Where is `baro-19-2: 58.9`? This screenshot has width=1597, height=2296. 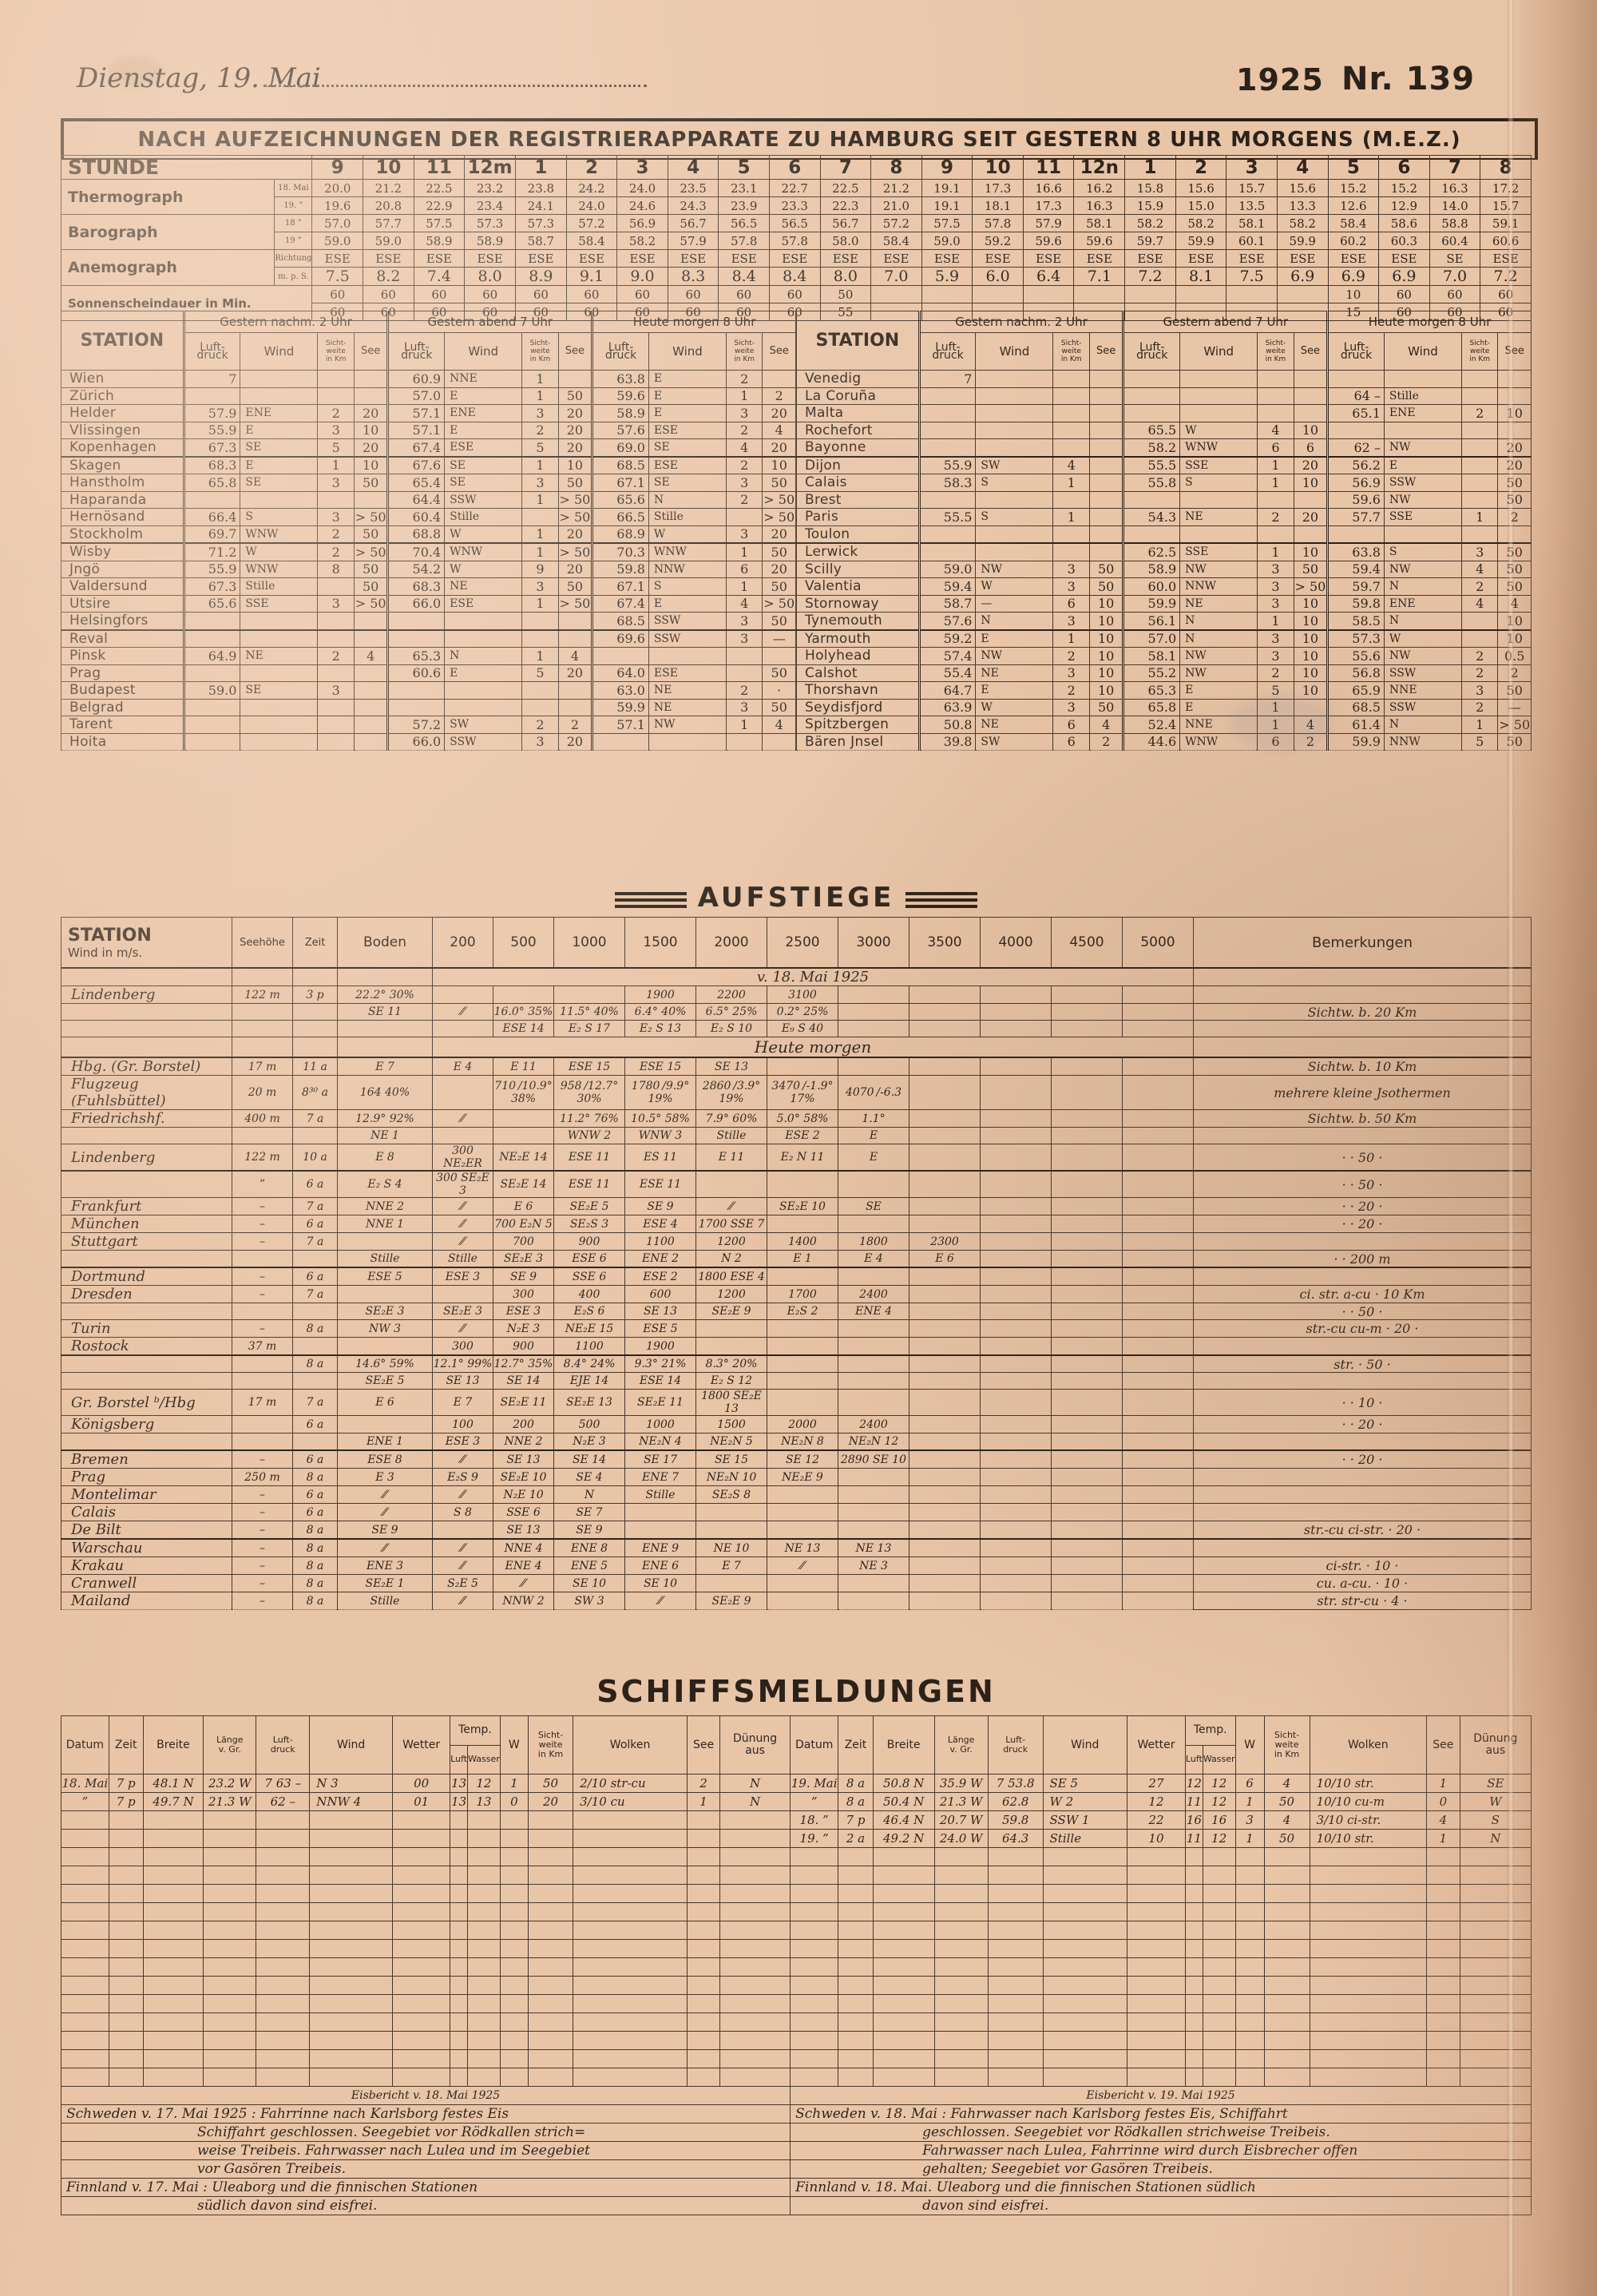 baro-19-2: 58.9 is located at coordinates (439, 241).